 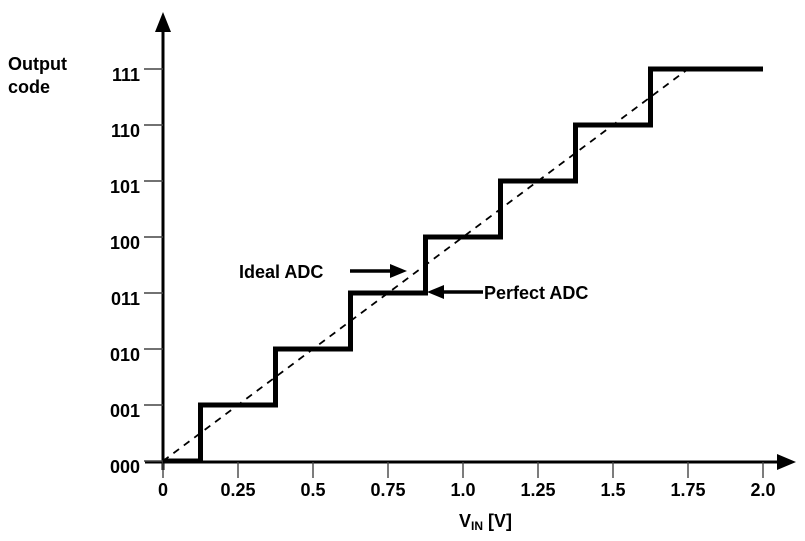 I want to click on y-axis-arrowhead, so click(x=163, y=22).